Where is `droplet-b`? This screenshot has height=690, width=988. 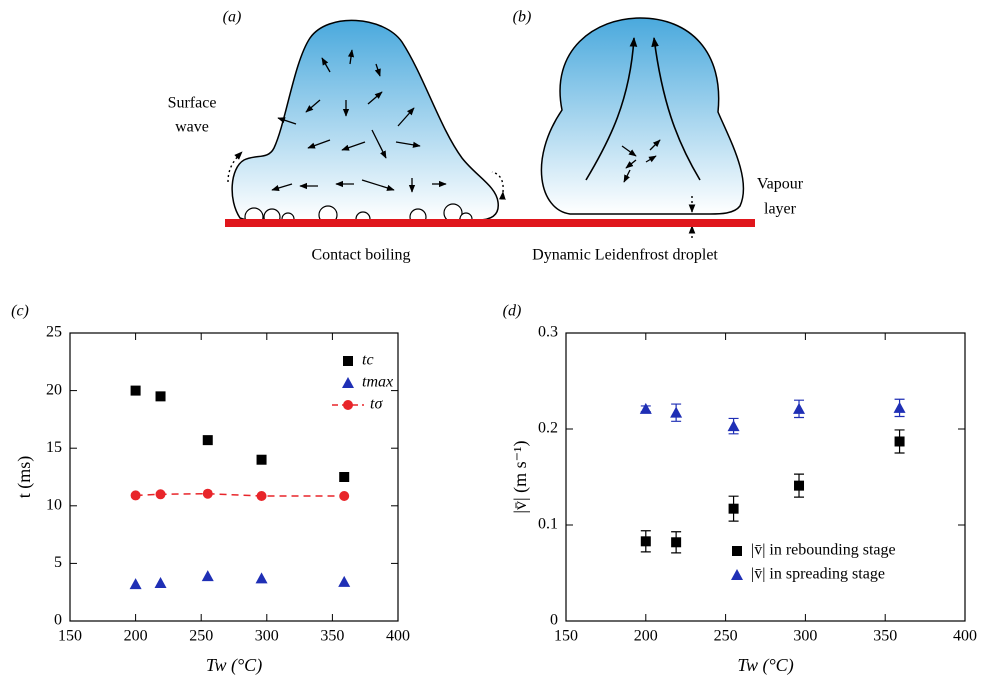 droplet-b is located at coordinates (642, 116).